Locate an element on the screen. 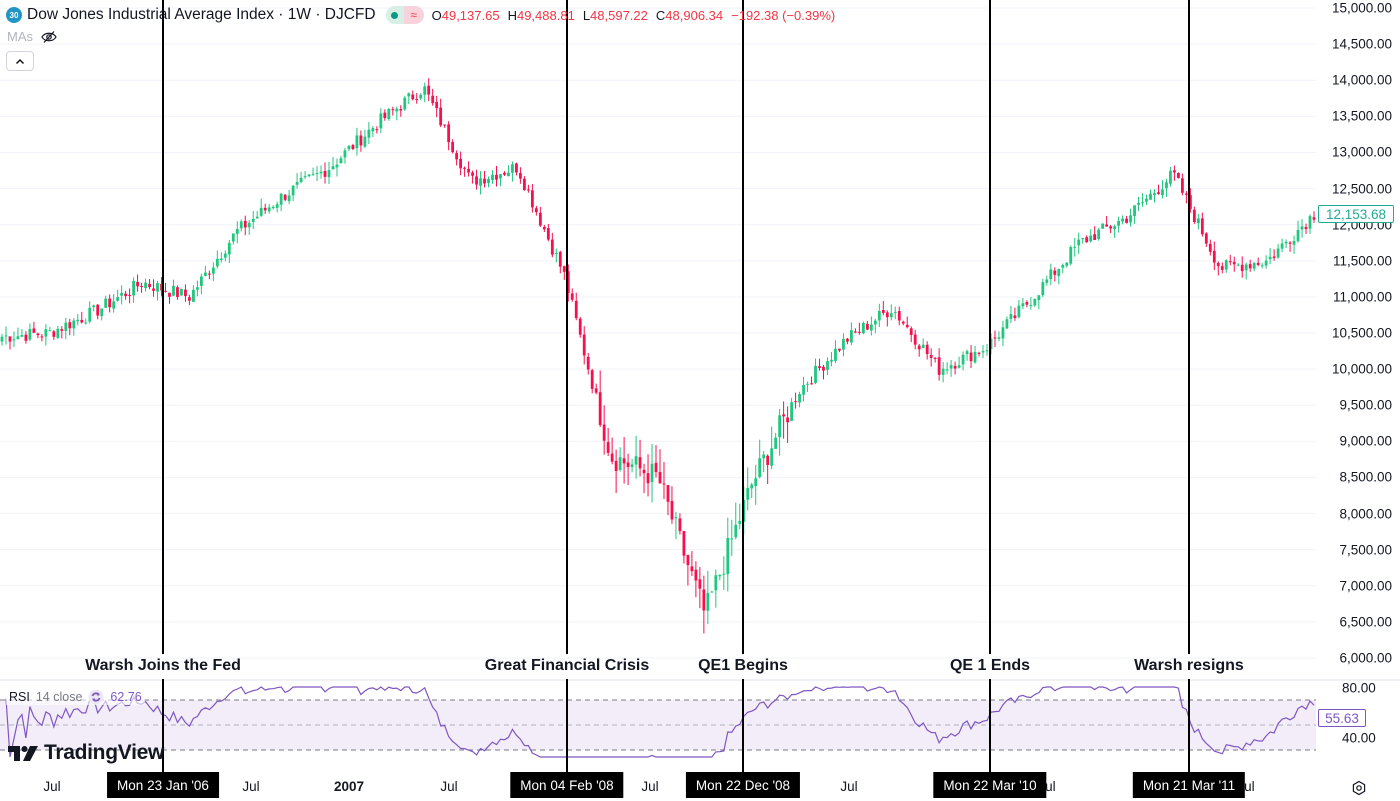 The width and height of the screenshot is (1400, 801). event-label-qe1-begins: QE1 Begins is located at coordinates (743, 665).